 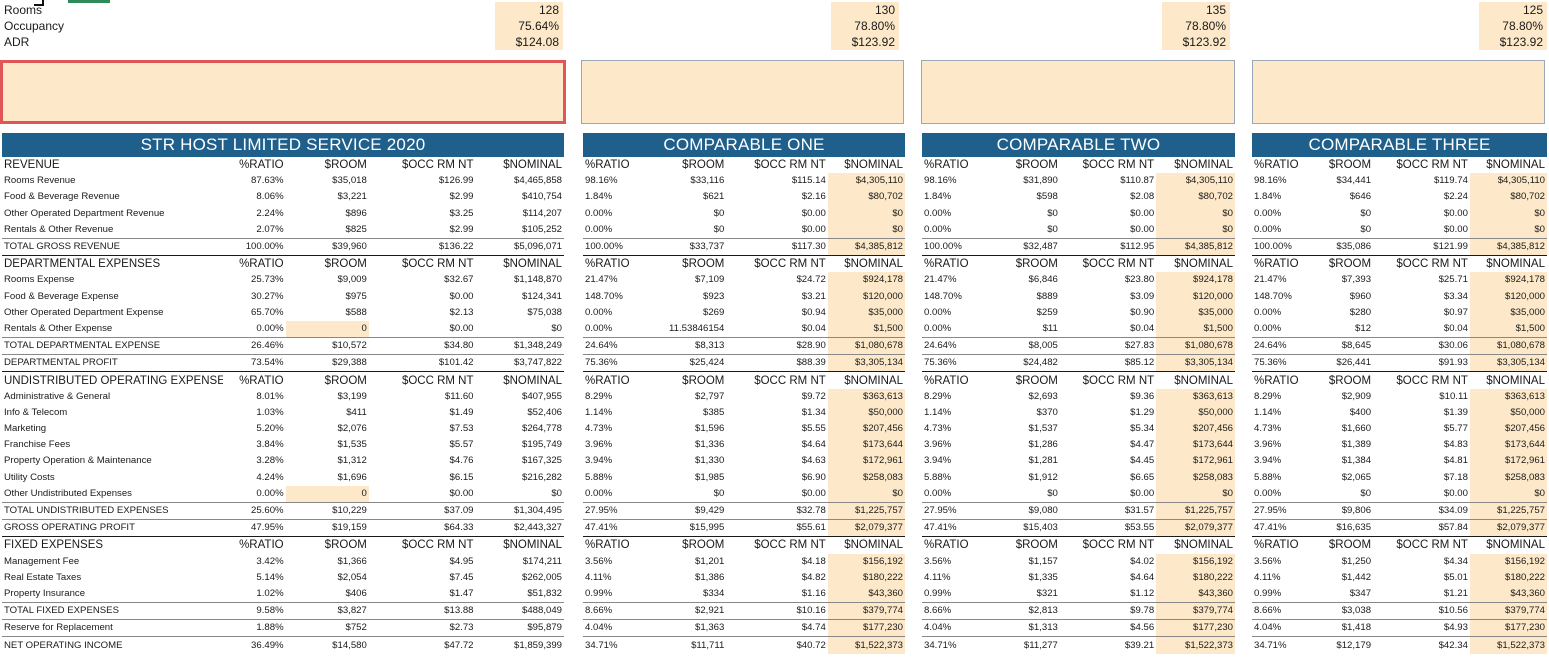 What do you see at coordinates (1278, 628) in the screenshot?
I see `ratio-cell: 4.04%` at bounding box center [1278, 628].